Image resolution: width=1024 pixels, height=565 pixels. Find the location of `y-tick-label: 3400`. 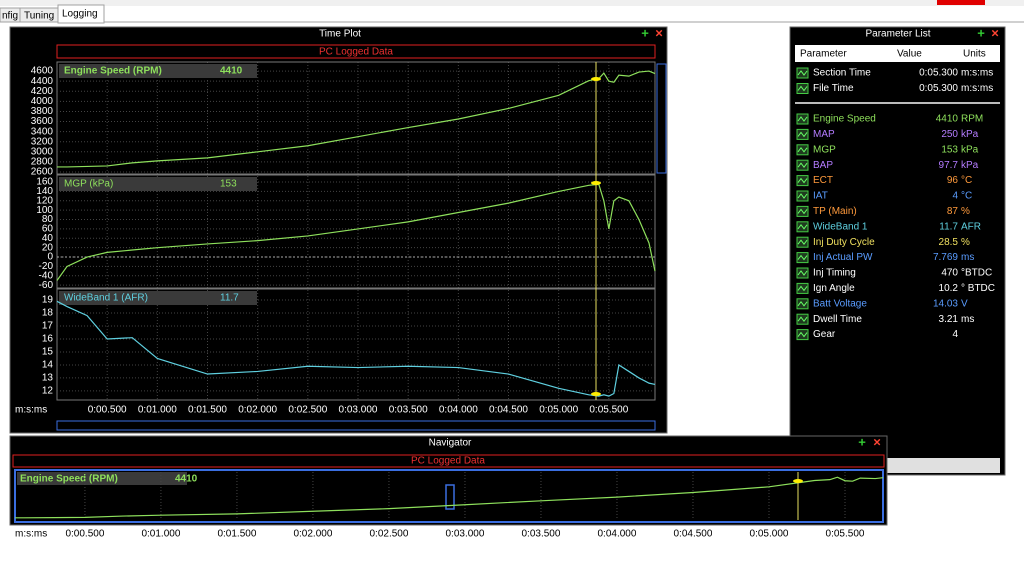

y-tick-label: 3400 is located at coordinates (42, 131).